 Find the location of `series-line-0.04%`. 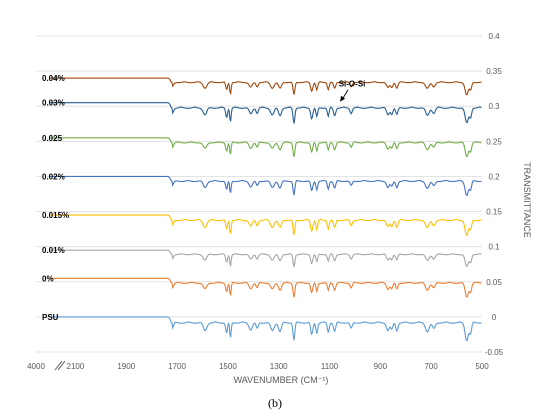

series-line-0.04% is located at coordinates (266, 86).